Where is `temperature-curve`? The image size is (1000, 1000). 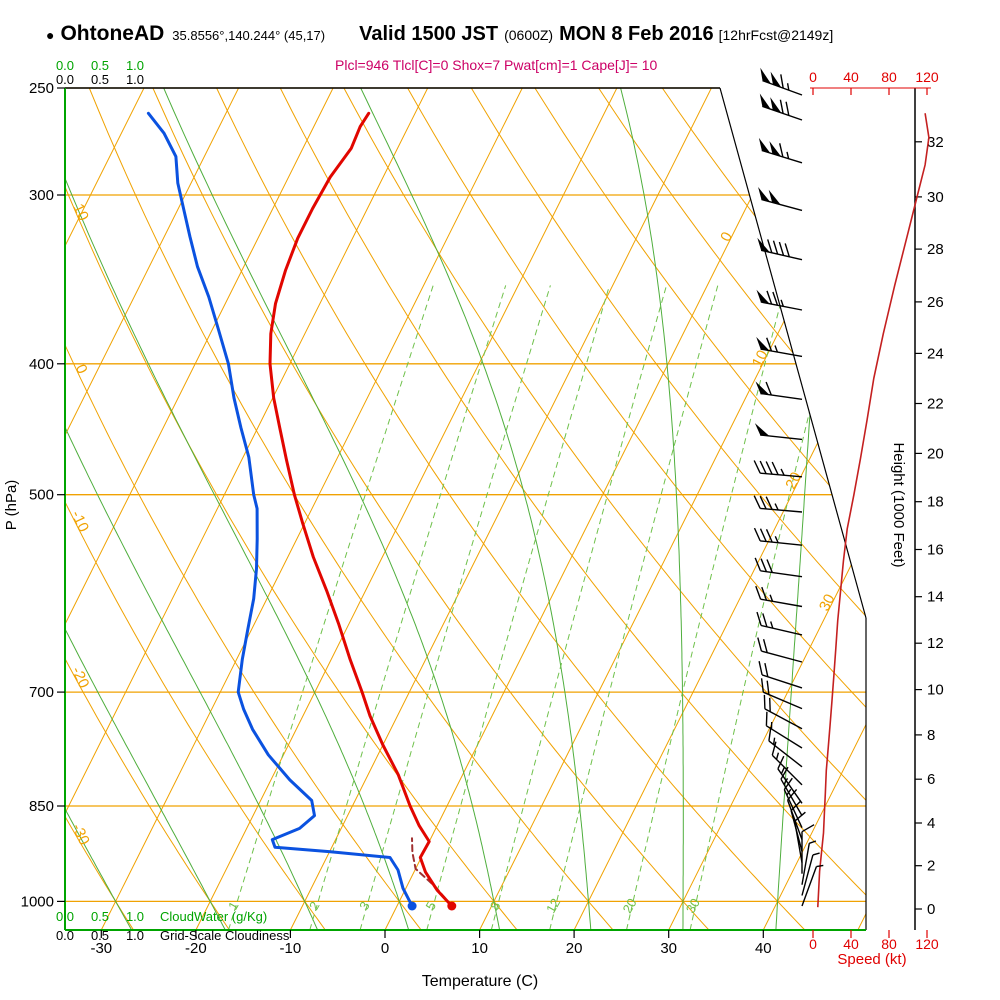 temperature-curve is located at coordinates (361, 509).